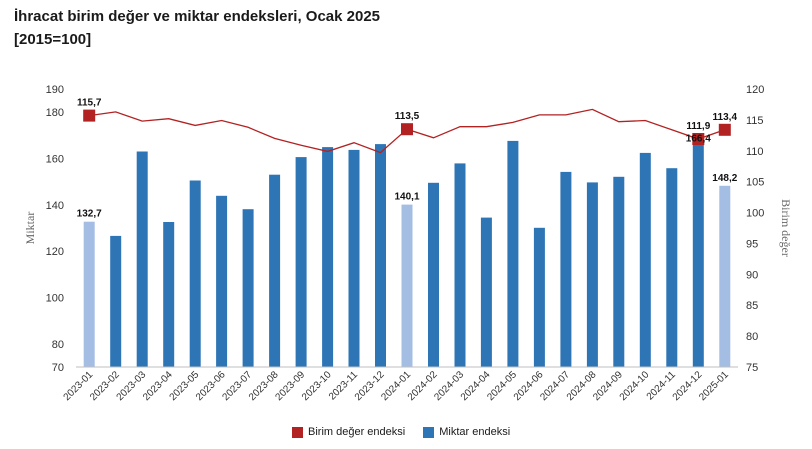  I want to click on y-left-tick-180: 180, so click(55, 113).